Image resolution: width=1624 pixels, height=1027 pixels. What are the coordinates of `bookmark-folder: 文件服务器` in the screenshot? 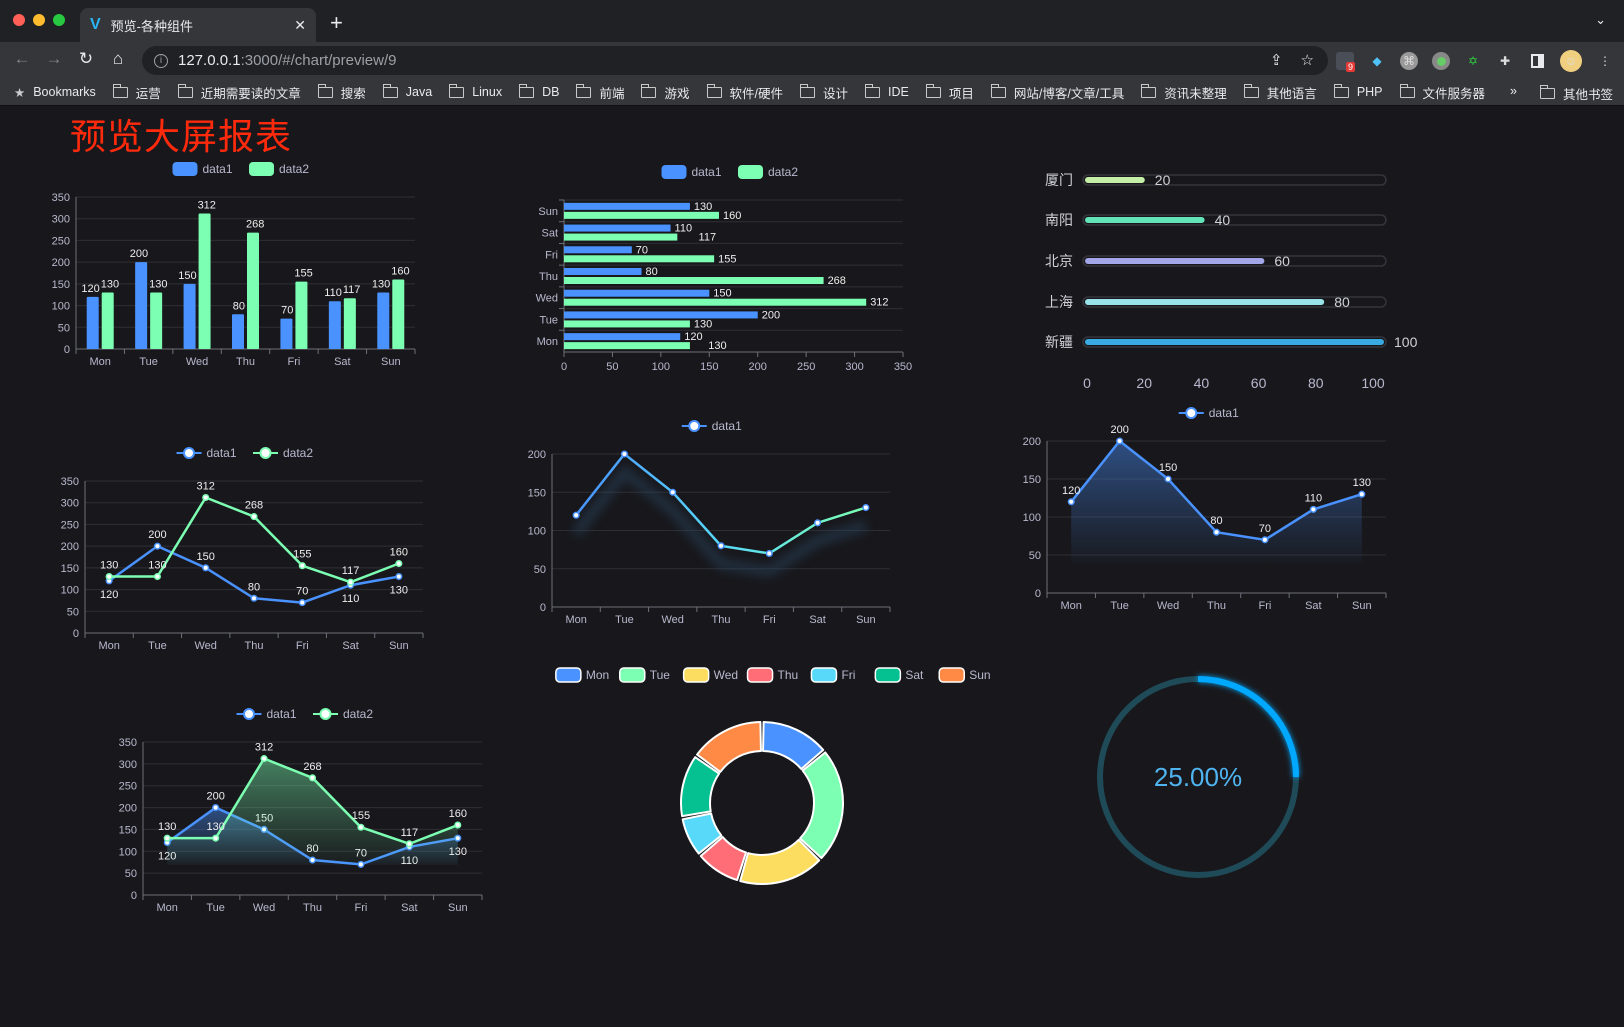 It's located at (1442, 92).